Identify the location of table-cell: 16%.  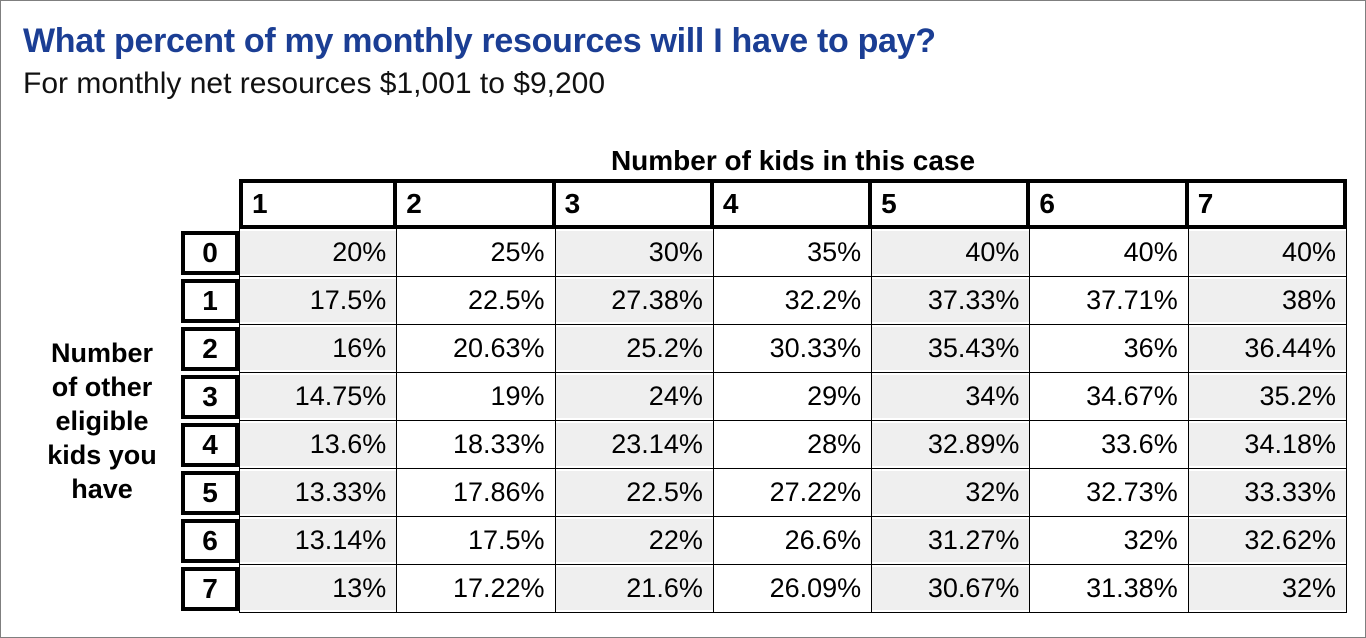
(318, 349).